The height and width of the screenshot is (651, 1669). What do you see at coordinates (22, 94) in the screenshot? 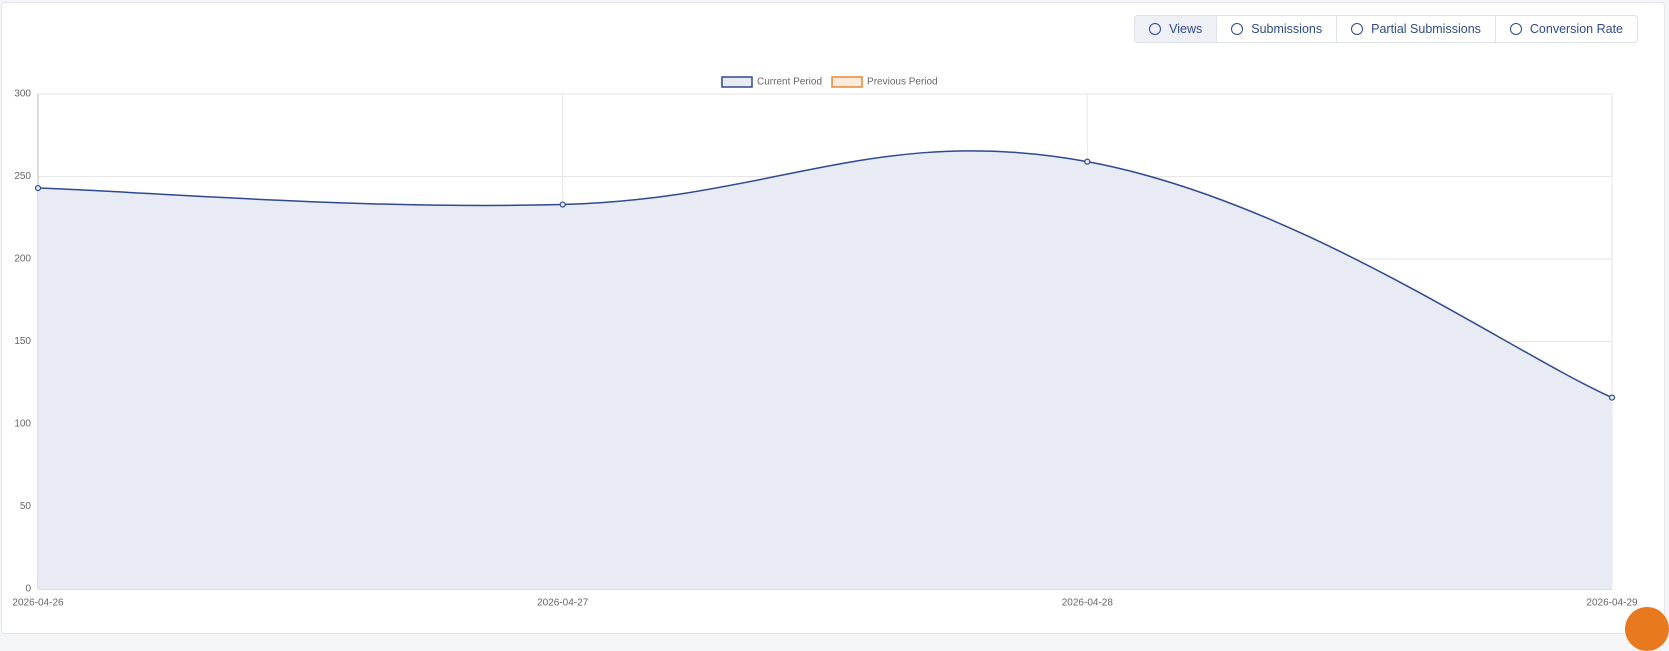
I see `y-tick-label: 300` at bounding box center [22, 94].